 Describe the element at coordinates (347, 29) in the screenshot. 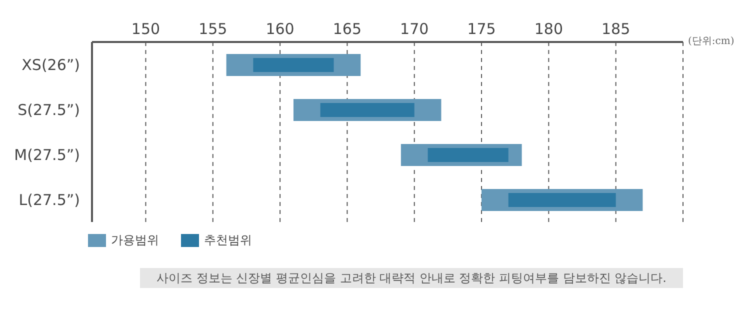

I see `x-tick-label: 165` at that location.